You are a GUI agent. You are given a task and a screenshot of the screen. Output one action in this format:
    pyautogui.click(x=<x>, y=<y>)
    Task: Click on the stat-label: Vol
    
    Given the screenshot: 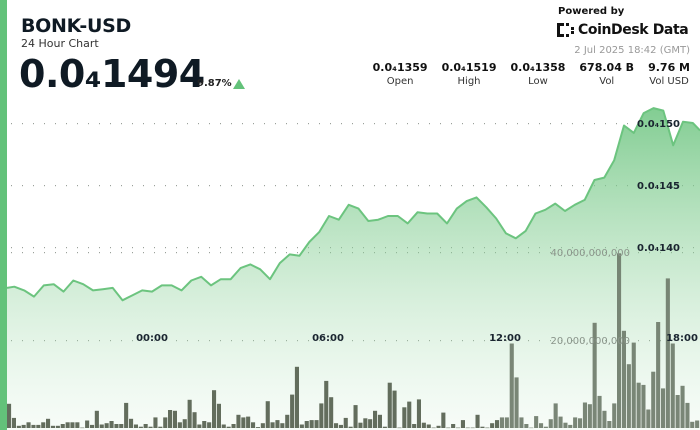 What is the action you would take?
    pyautogui.click(x=607, y=81)
    